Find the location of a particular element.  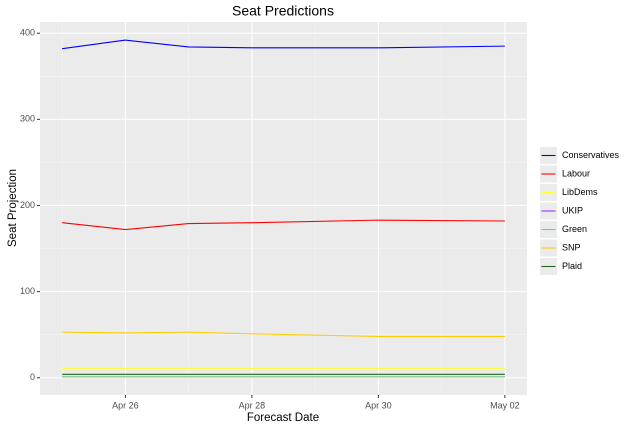

y-tick-label: 100 is located at coordinates (27, 291).